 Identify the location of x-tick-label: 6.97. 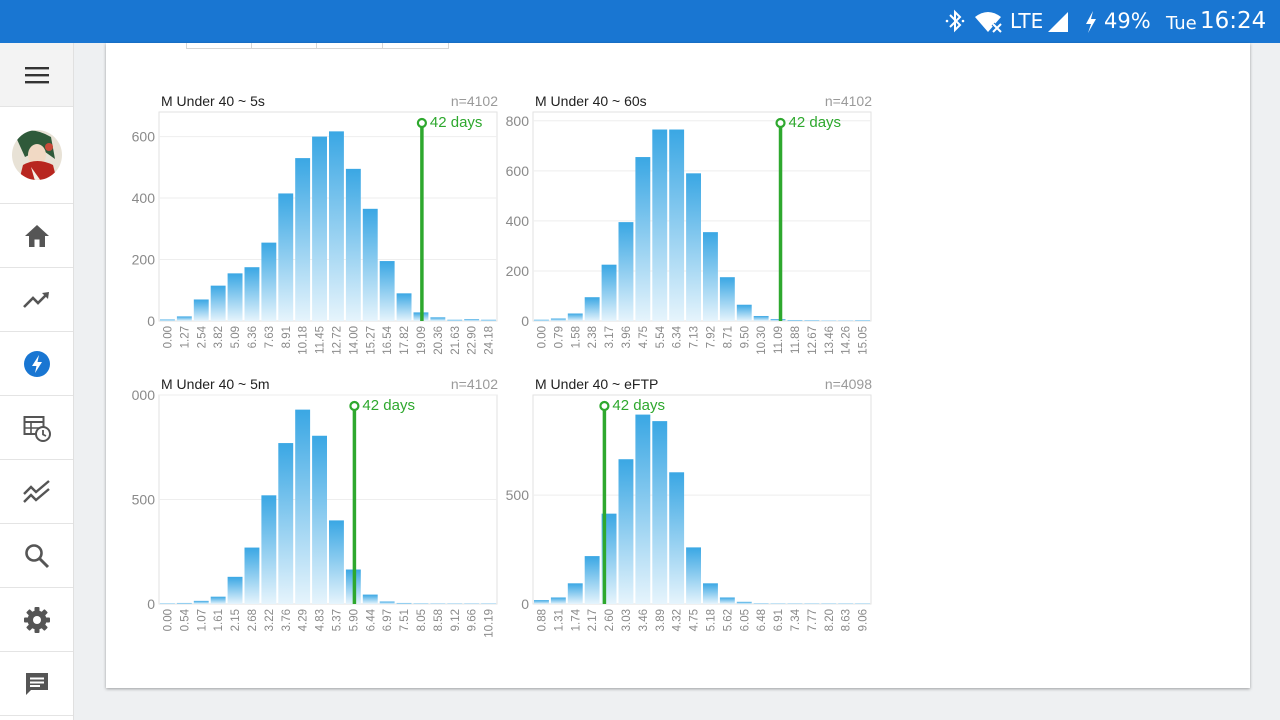
(388, 620).